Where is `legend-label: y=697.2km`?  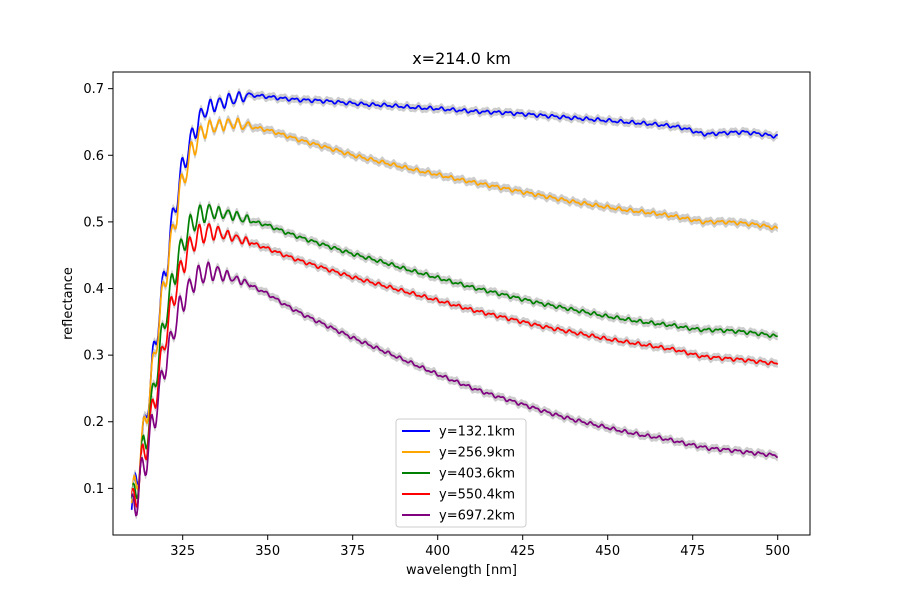 legend-label: y=697.2km is located at coordinates (477, 516).